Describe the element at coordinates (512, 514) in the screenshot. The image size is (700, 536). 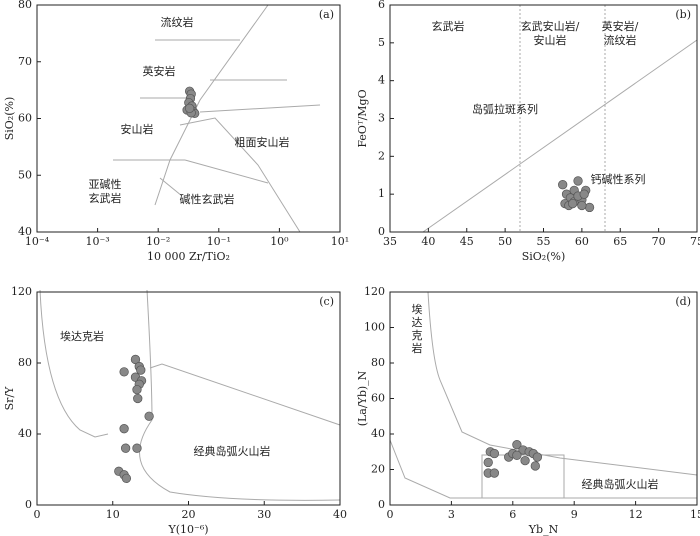
I see `x-tick-label: 6` at that location.